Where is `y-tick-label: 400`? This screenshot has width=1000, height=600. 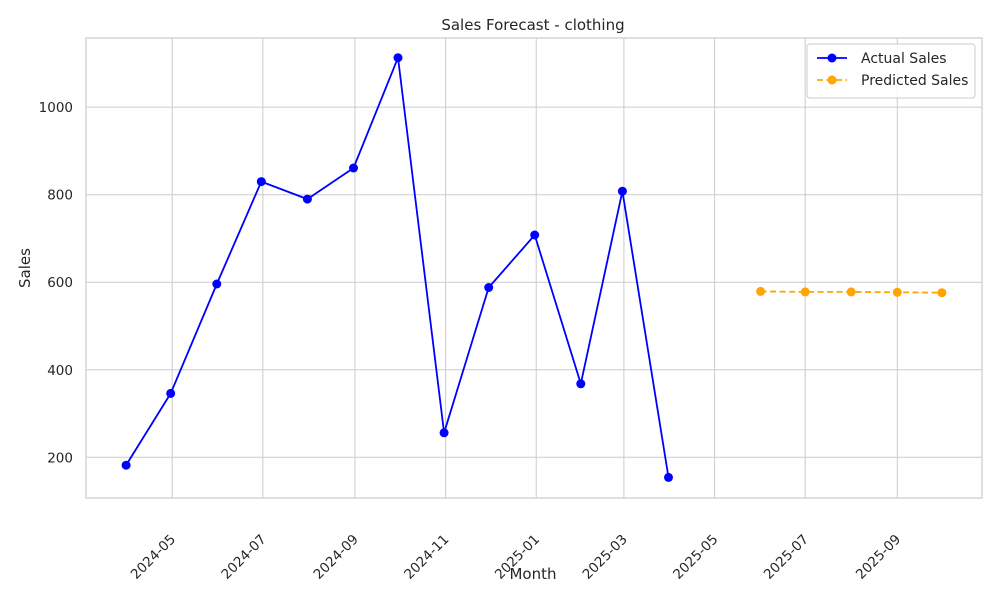 y-tick-label: 400 is located at coordinates (60, 371).